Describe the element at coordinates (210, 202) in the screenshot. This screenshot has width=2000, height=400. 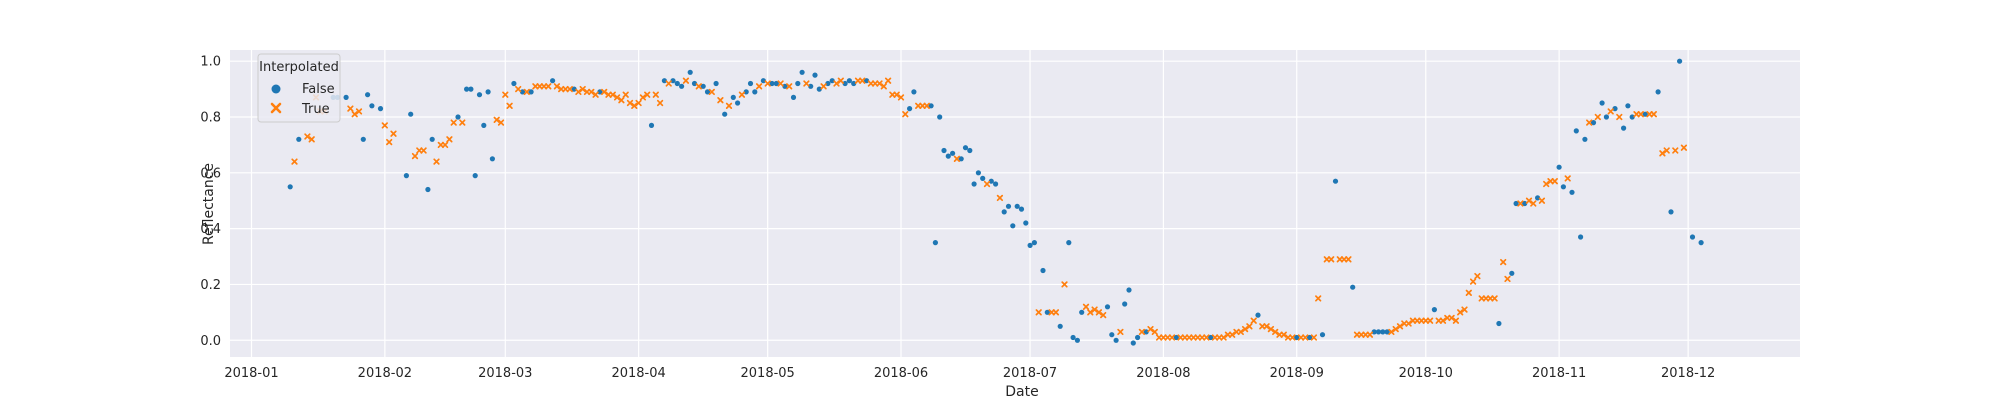
I see `y-axis-ticks: 0.0 0.2 0.4 0.6 0.8 1.0` at that location.